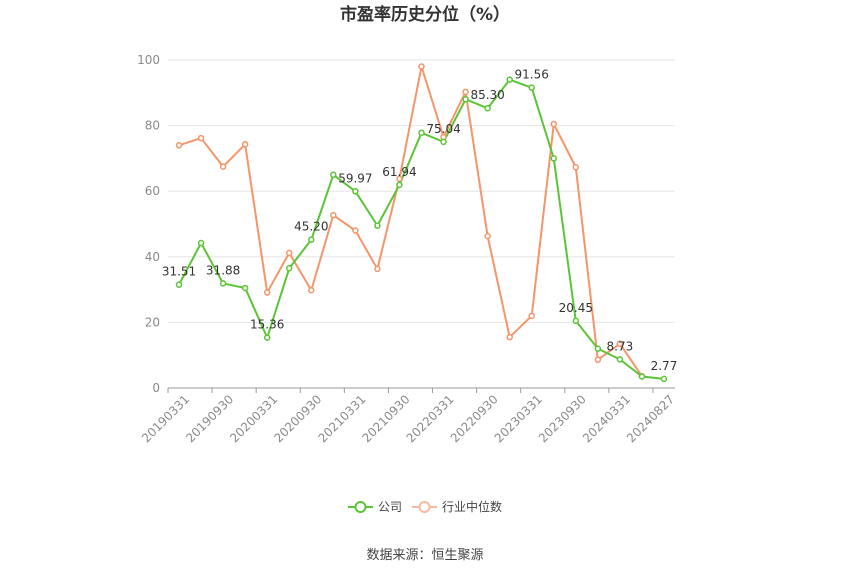 This screenshot has height=575, width=850. Describe the element at coordinates (472, 506) in the screenshot. I see `legend-label-industry: 行业中位数` at that location.